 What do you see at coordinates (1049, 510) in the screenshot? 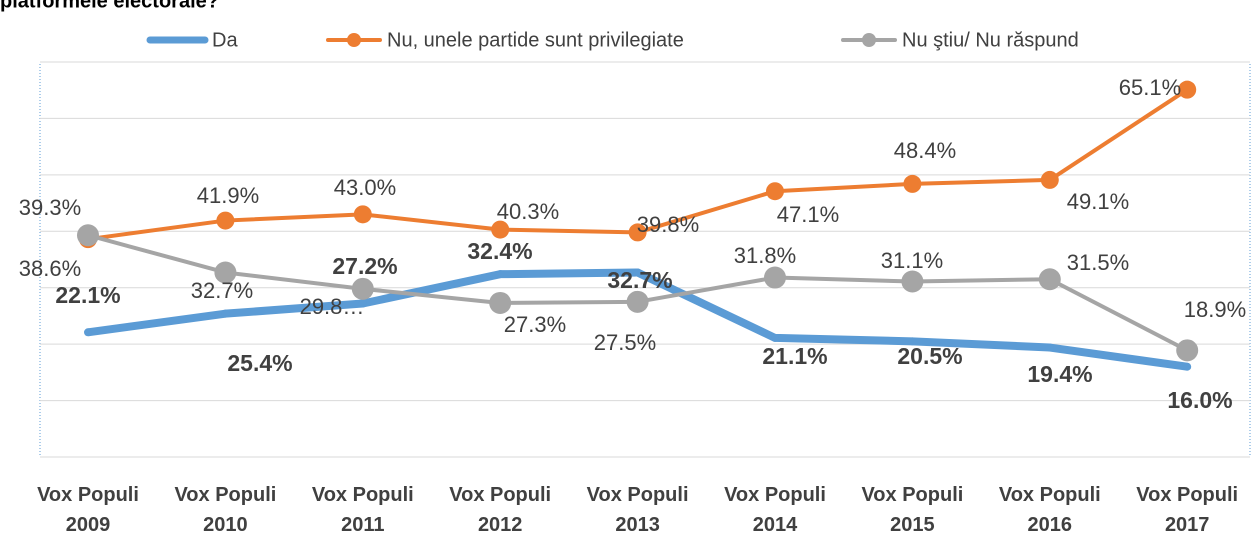
I see `x-tick-label: Vox Populi 2016` at bounding box center [1049, 510].